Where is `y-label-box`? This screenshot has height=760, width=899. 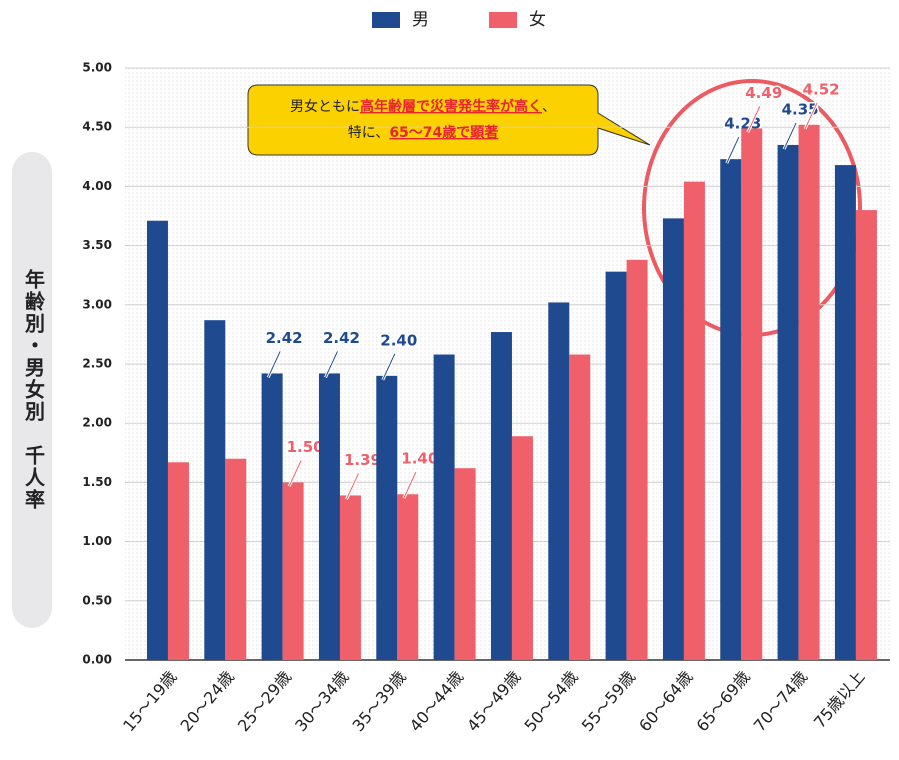 y-label-box is located at coordinates (32, 390).